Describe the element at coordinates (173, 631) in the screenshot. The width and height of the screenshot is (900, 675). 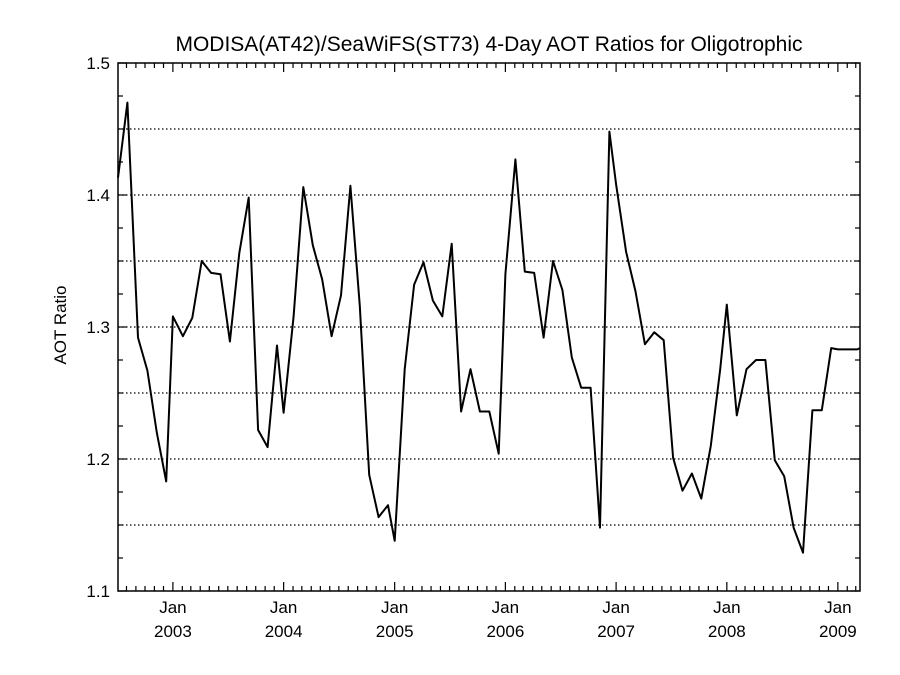
I see `x-tick-year-label: 2003` at that location.